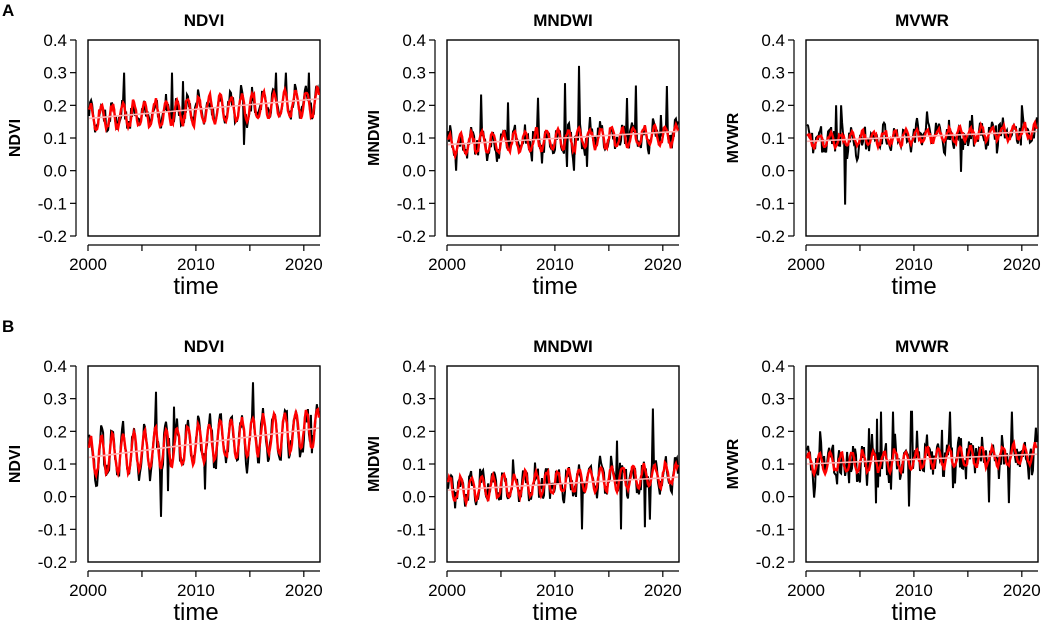  Describe the element at coordinates (8, 10) in the screenshot. I see `panel-letter-a: A` at that location.